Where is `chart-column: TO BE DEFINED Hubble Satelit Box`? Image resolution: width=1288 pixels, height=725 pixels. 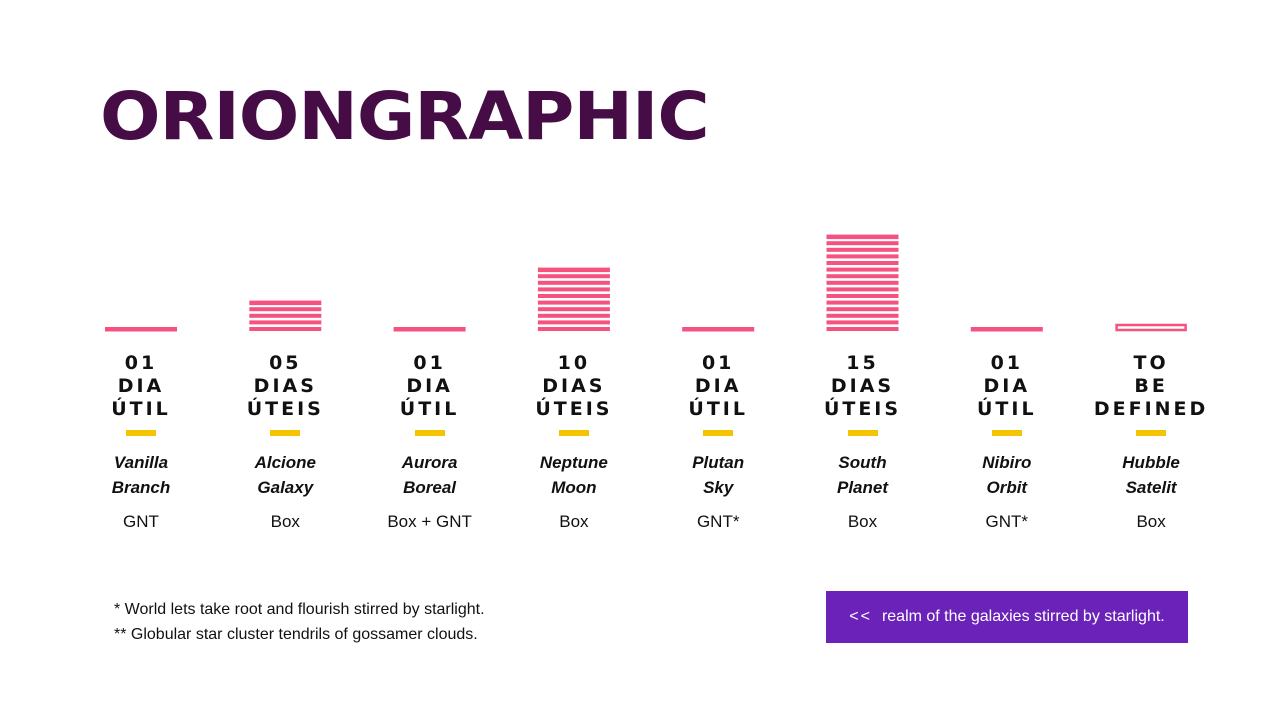
chart-column: TO BE DEFINED Hubble Satelit Box is located at coordinates (1151, 442).